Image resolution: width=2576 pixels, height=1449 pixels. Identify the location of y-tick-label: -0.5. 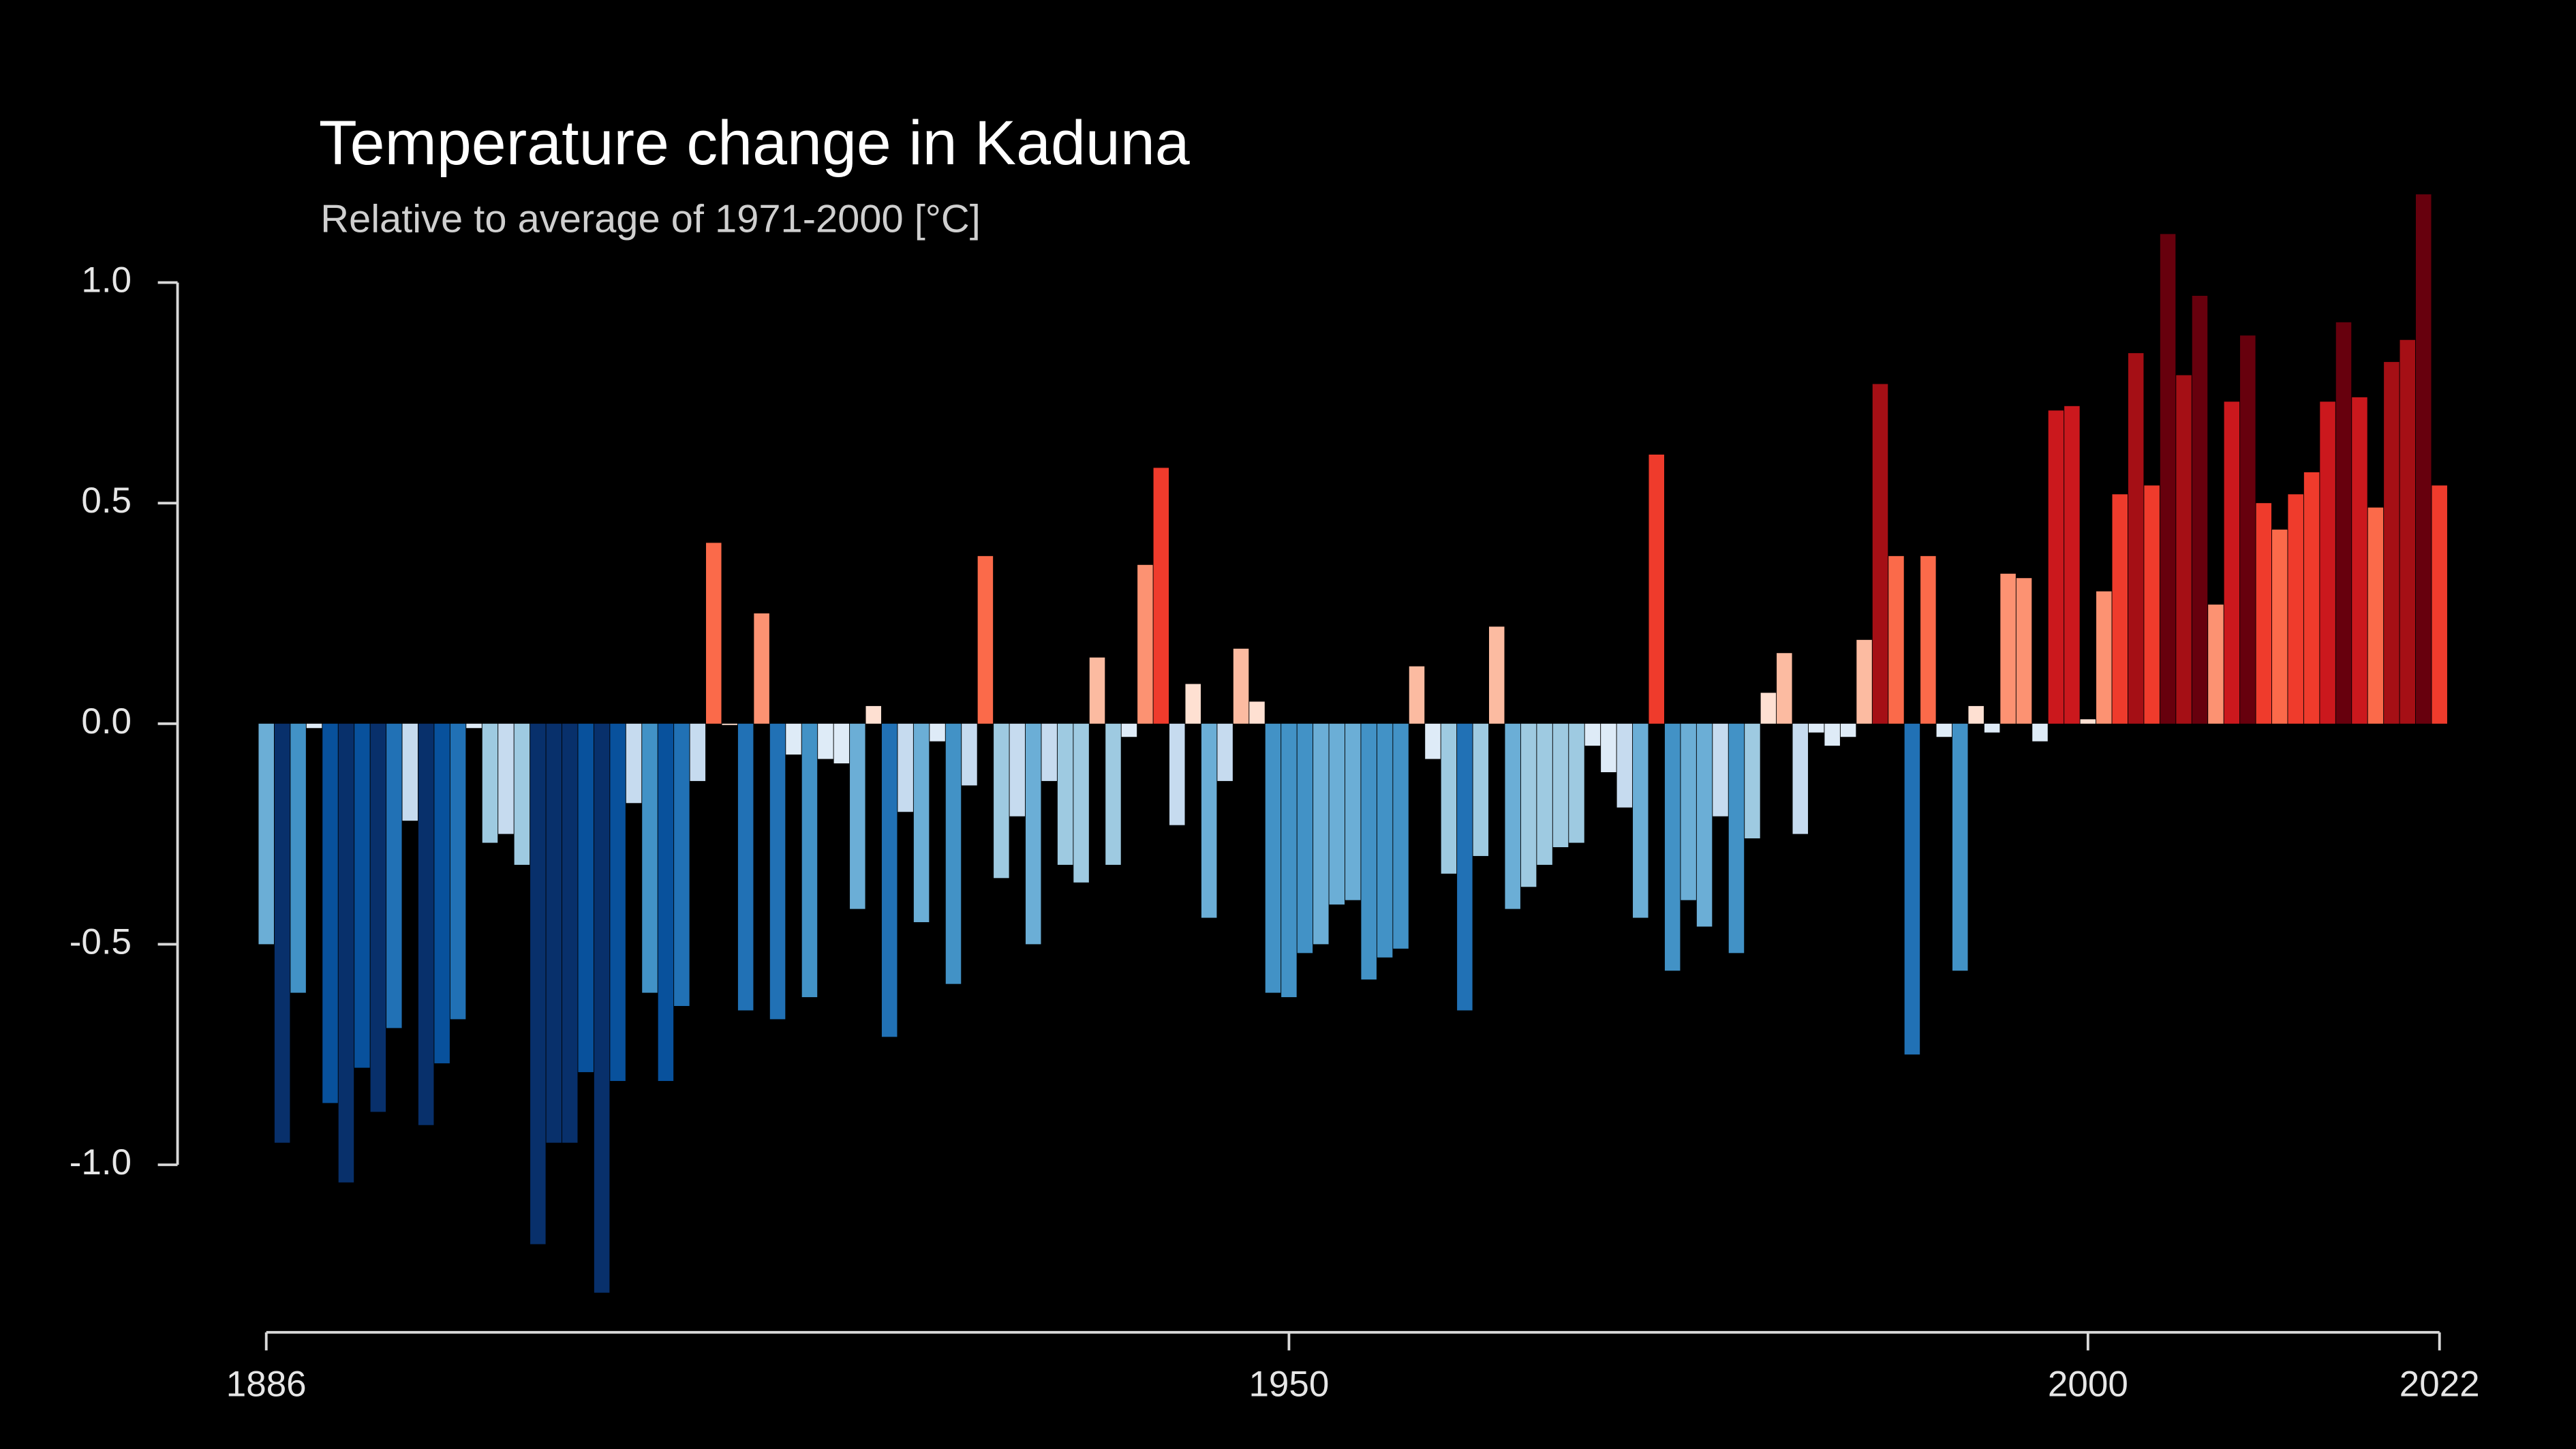
(101, 941).